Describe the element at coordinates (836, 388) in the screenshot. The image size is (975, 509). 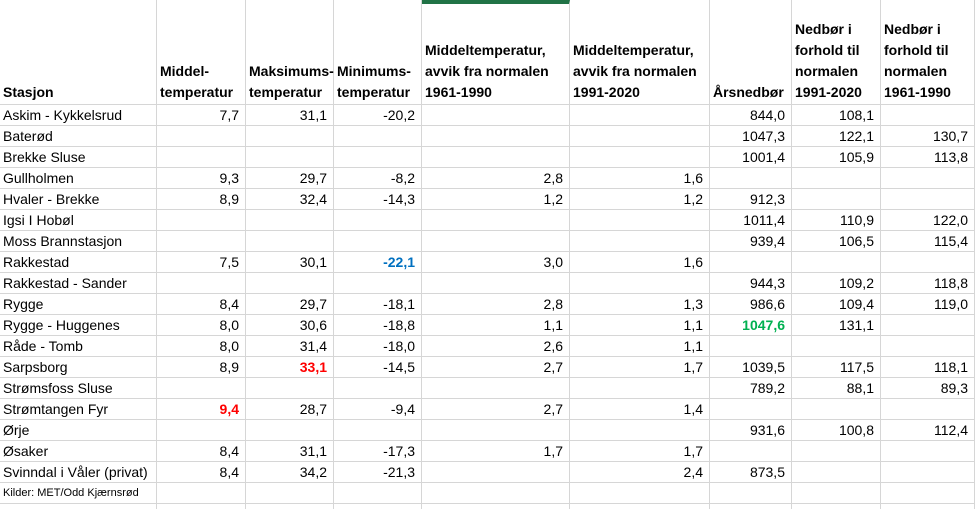
I see `value-cell: 88,1` at that location.